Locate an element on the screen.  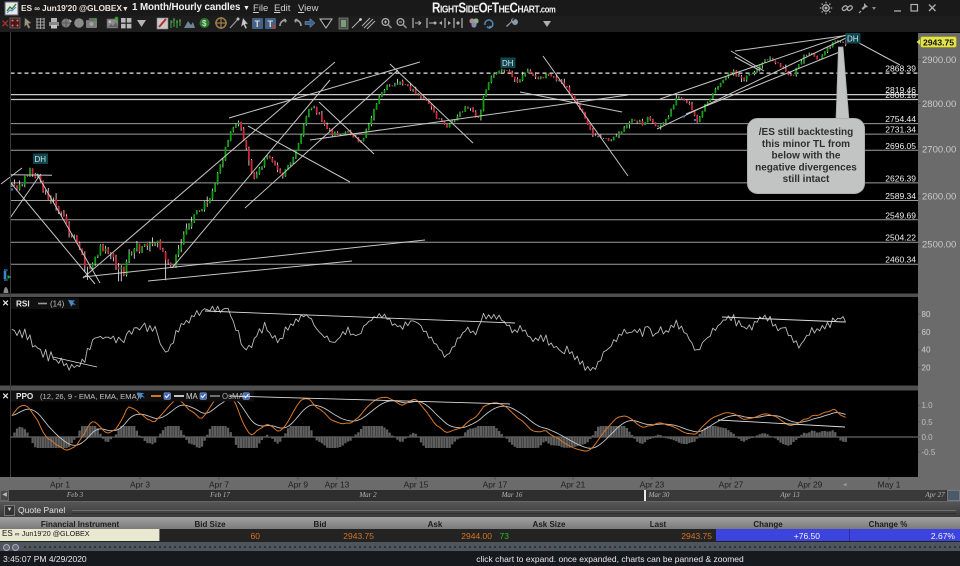
svg-text: Apr 23 is located at coordinates (652, 485).